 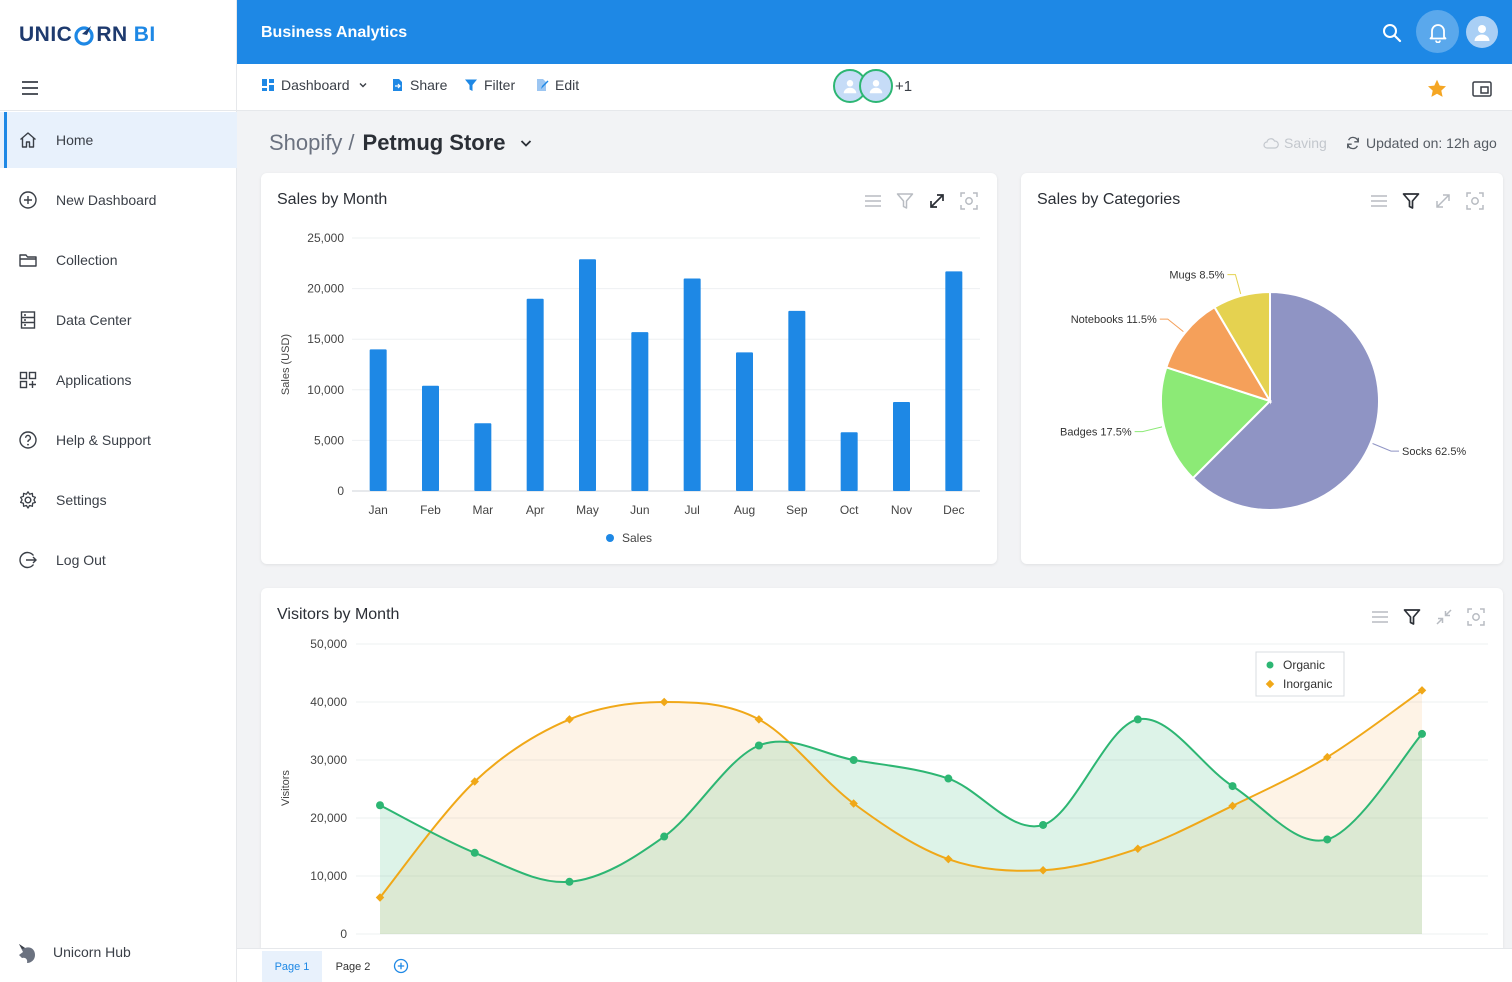 What do you see at coordinates (106, 200) in the screenshot?
I see `sidebar-item-label: New Dashboard` at bounding box center [106, 200].